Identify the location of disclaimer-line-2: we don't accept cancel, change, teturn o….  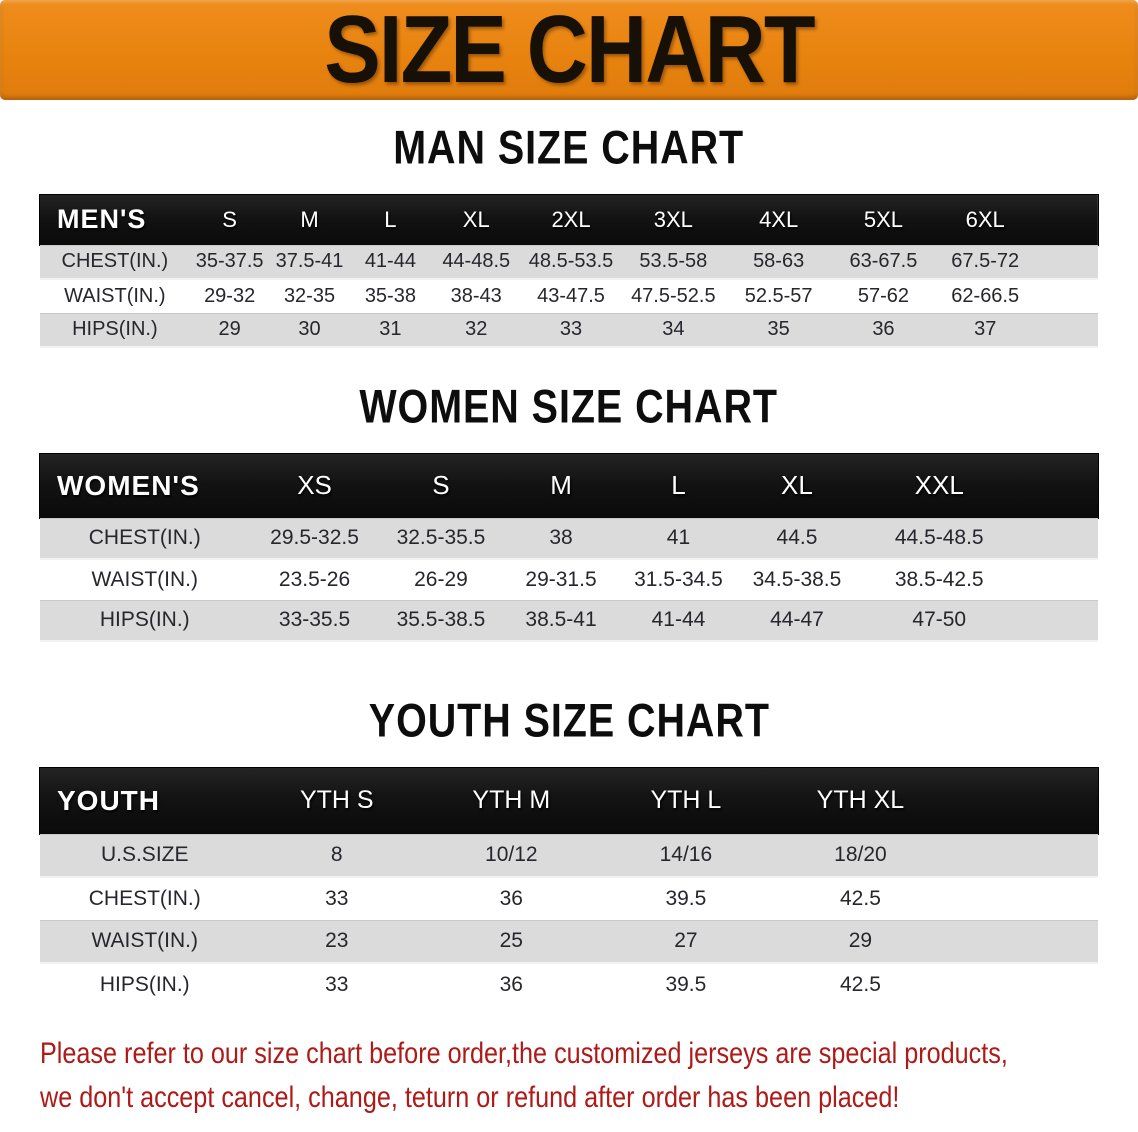
(470, 1097).